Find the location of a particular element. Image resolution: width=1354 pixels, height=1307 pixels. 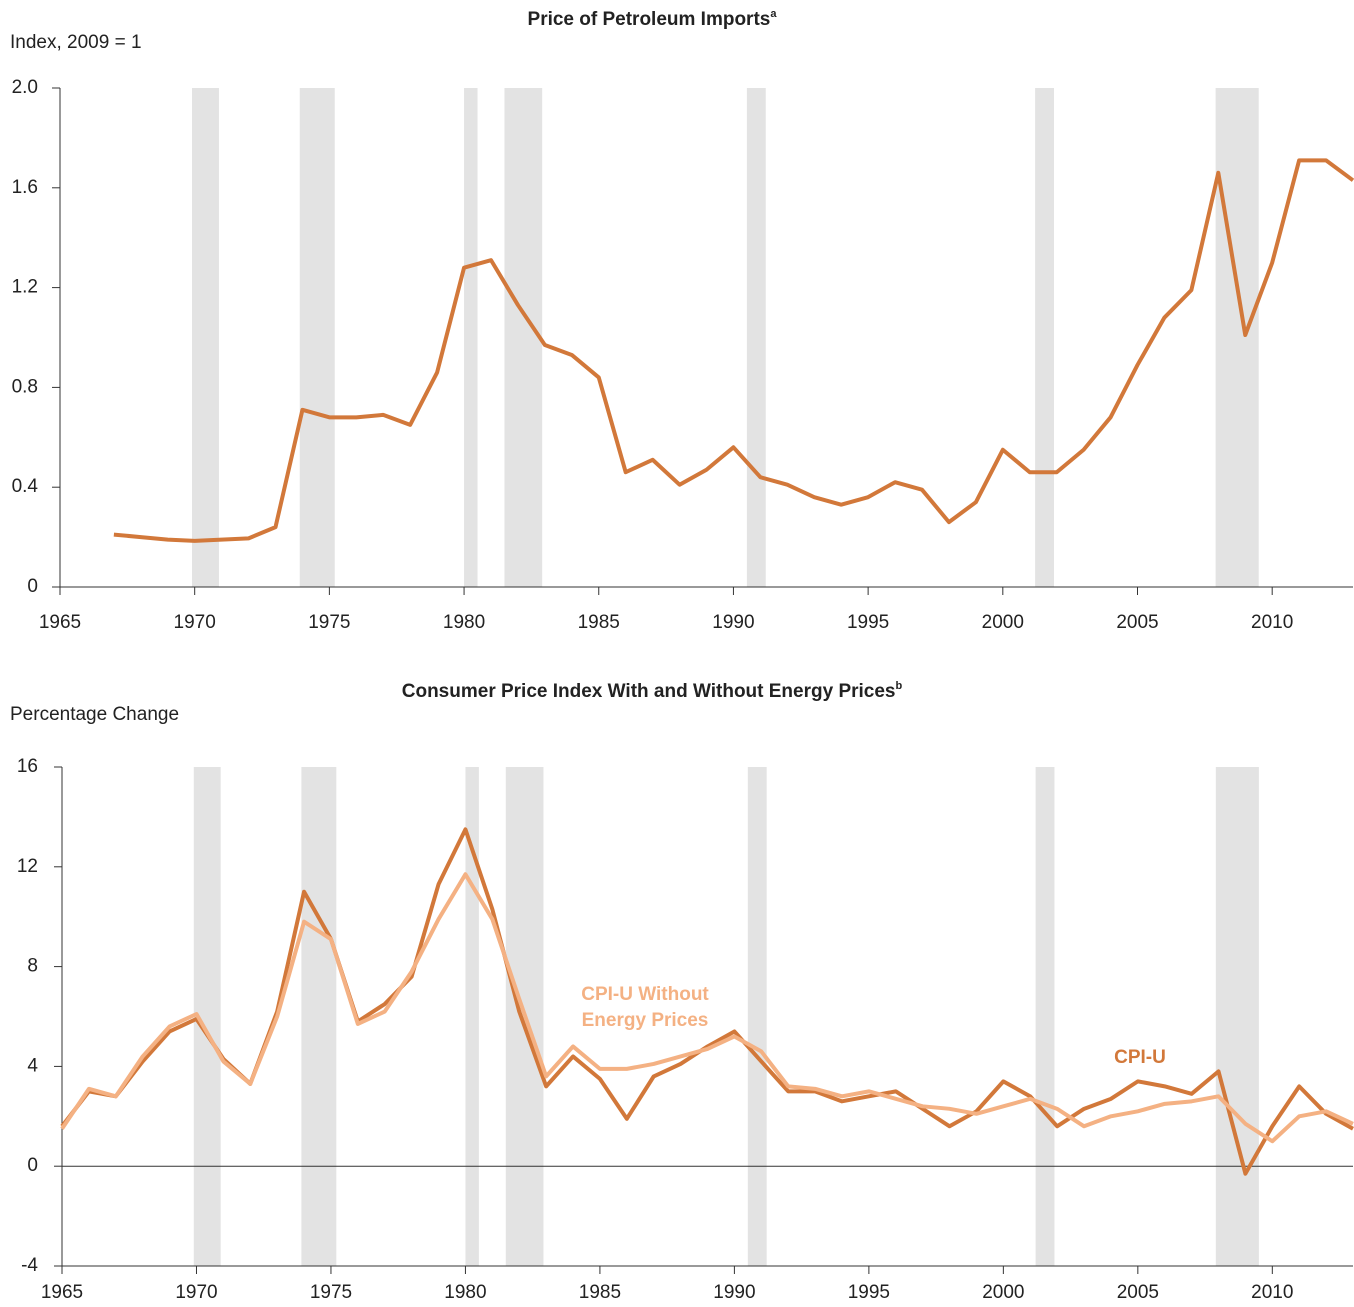

title-note: b is located at coordinates (899, 686).